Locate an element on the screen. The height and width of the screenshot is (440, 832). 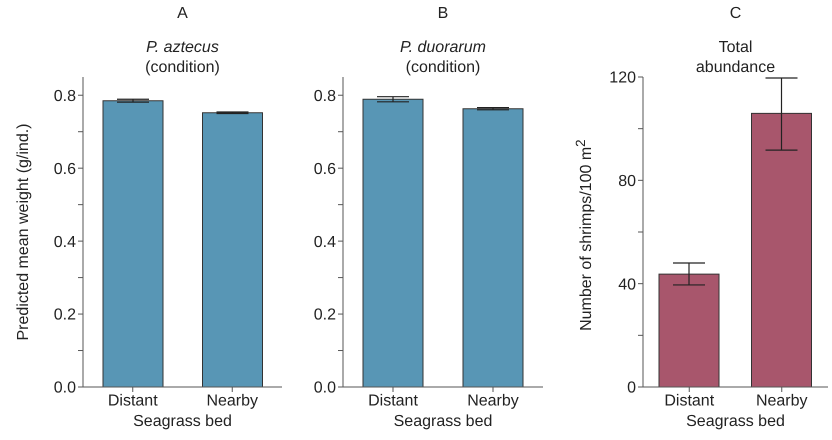
chart-subtitle: P. duorarum (condition) is located at coordinates (443, 58).